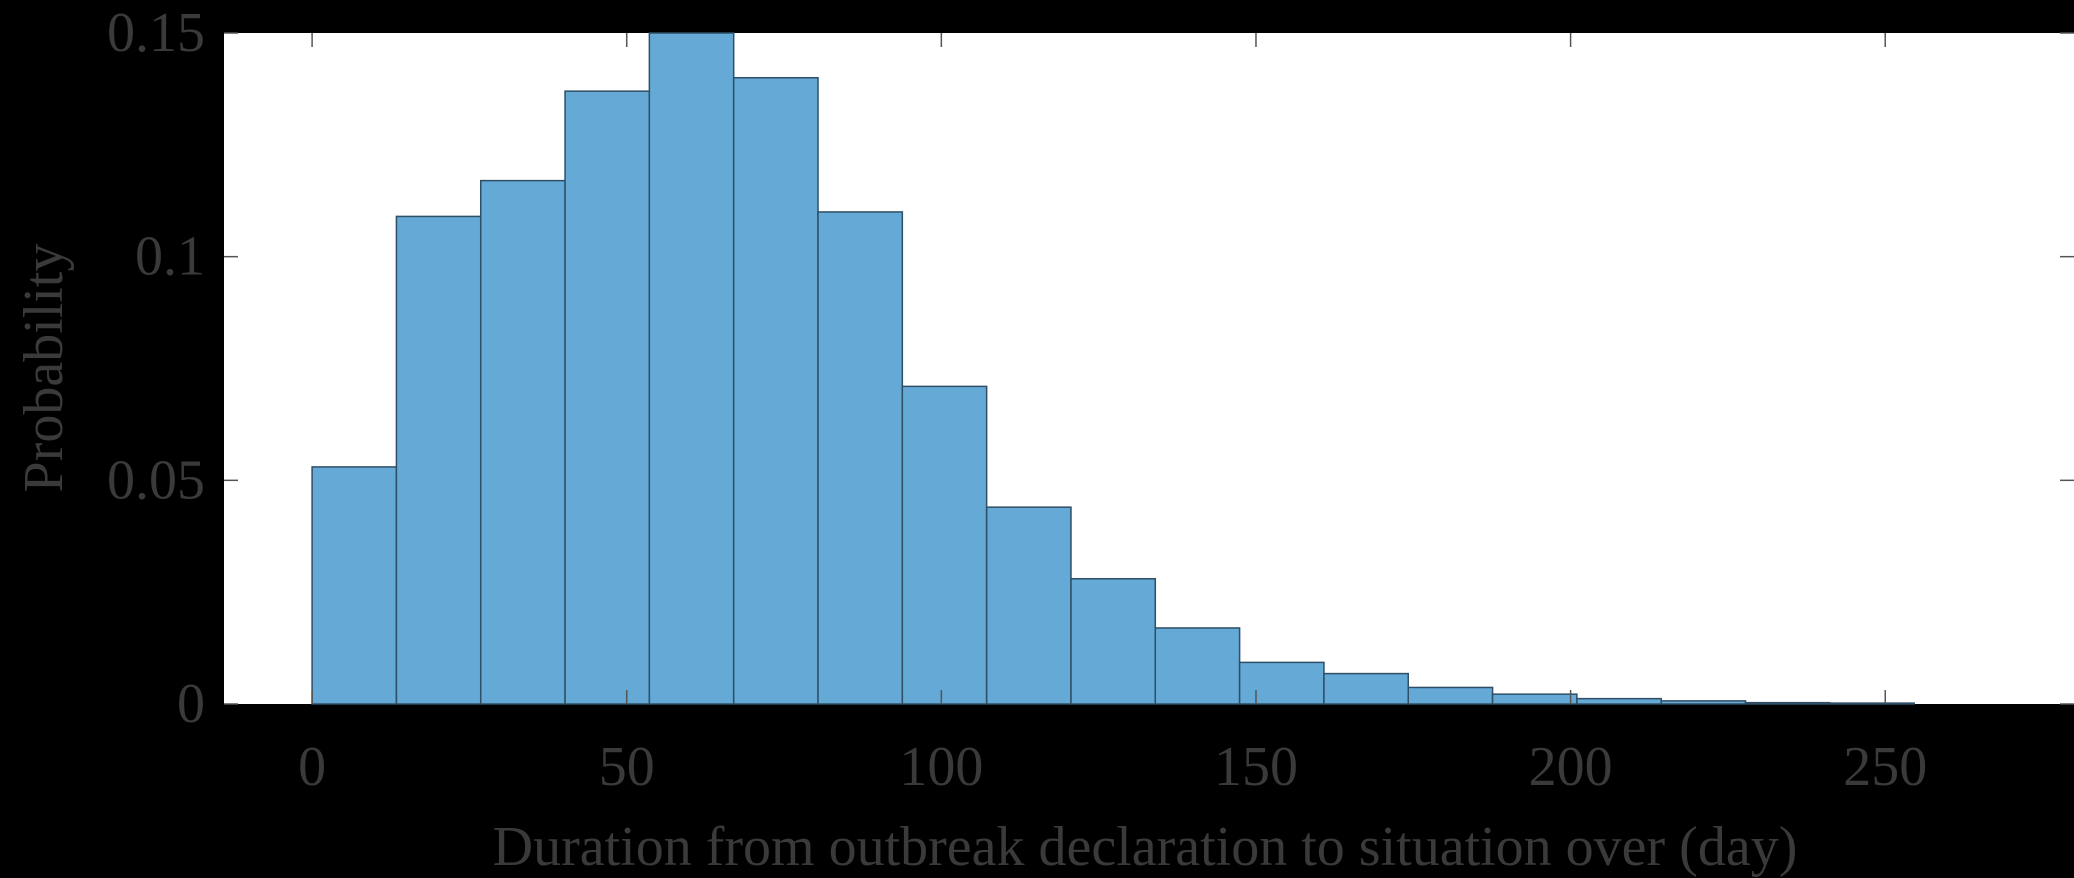 The height and width of the screenshot is (878, 2074). What do you see at coordinates (1571, 767) in the screenshot?
I see `x-tick-label: 200` at bounding box center [1571, 767].